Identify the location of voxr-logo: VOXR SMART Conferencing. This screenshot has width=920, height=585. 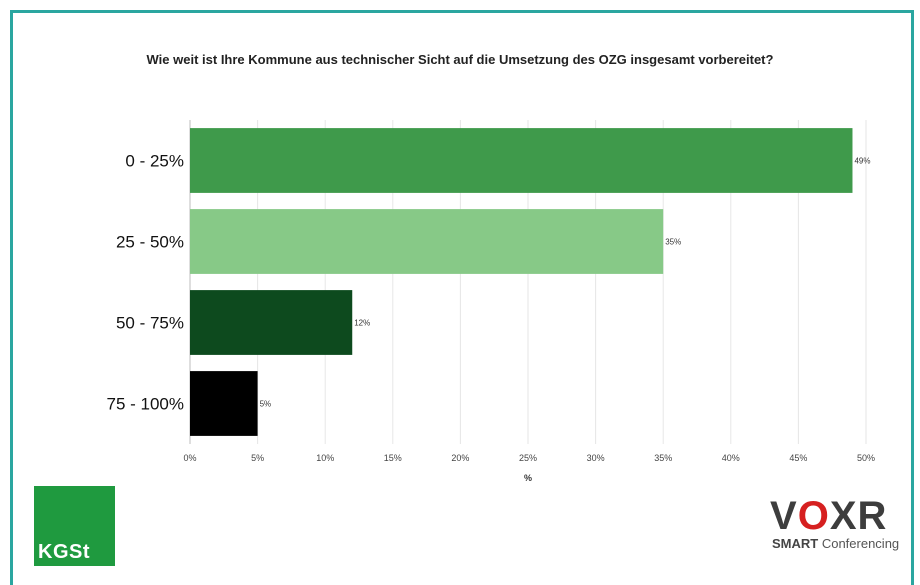
(844, 528).